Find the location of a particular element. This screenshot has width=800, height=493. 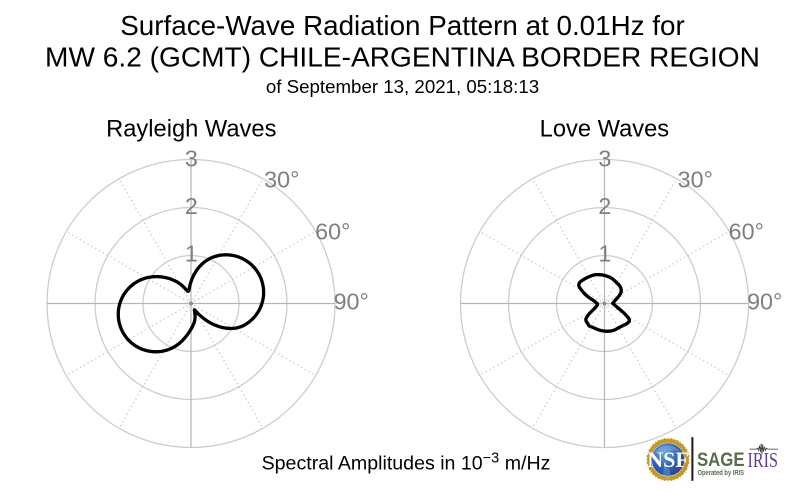

svg-text: Love Waves is located at coordinates (604, 130).